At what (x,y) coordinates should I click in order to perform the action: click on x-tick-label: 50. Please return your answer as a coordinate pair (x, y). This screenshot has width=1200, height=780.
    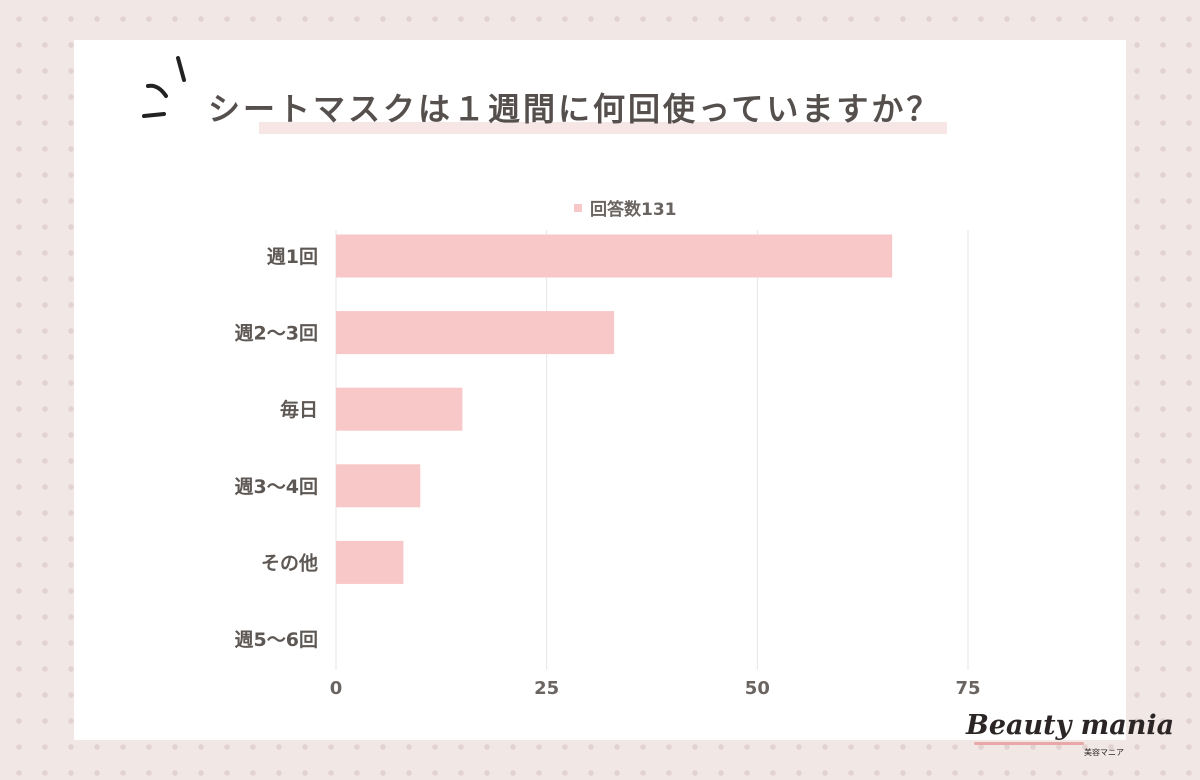
    Looking at the image, I should click on (757, 688).